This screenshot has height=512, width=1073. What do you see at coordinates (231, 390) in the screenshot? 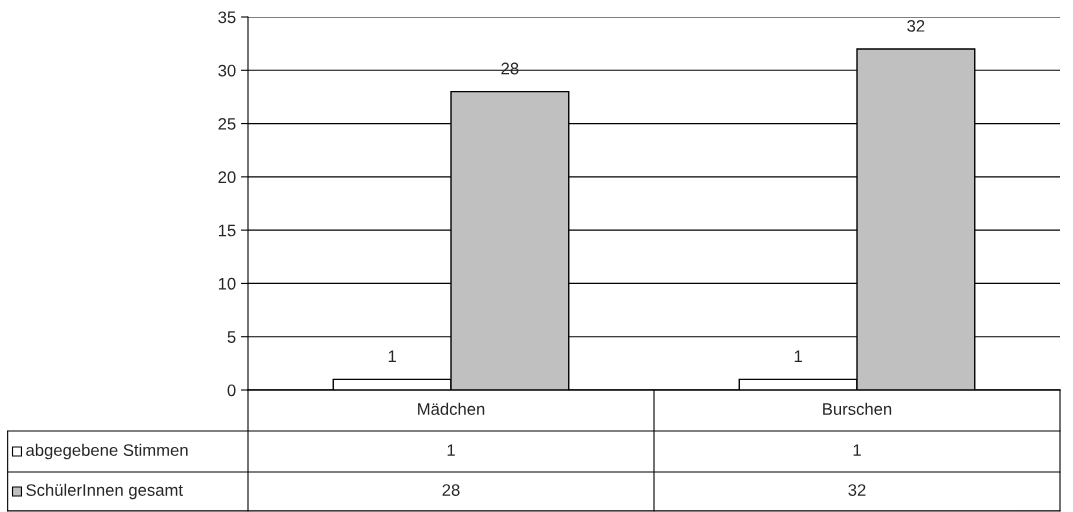
I see `y-tick-label: 0` at bounding box center [231, 390].